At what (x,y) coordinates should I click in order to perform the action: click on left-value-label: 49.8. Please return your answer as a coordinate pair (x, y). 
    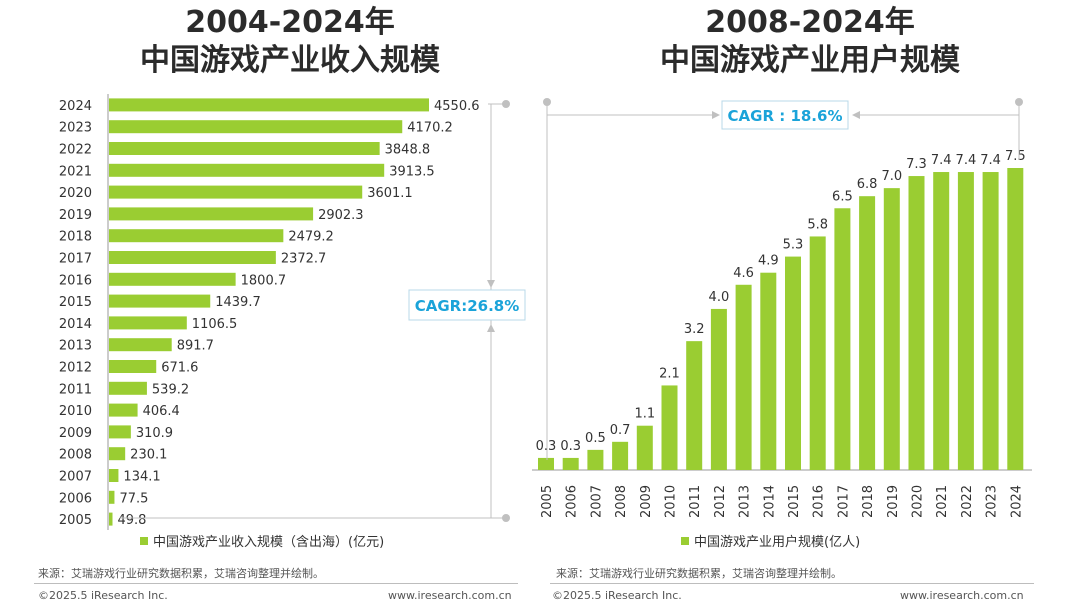
    Looking at the image, I should click on (132, 520).